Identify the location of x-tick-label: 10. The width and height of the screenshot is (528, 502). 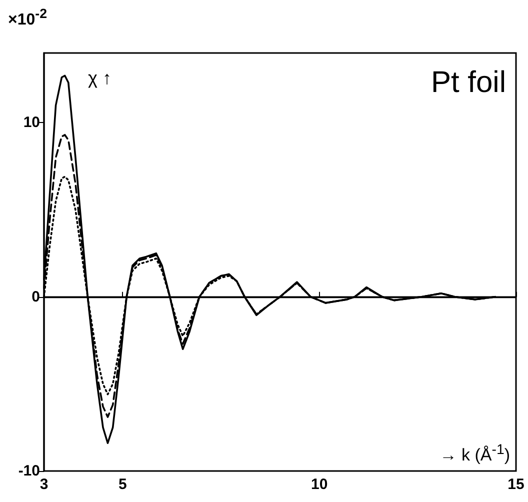
(319, 484).